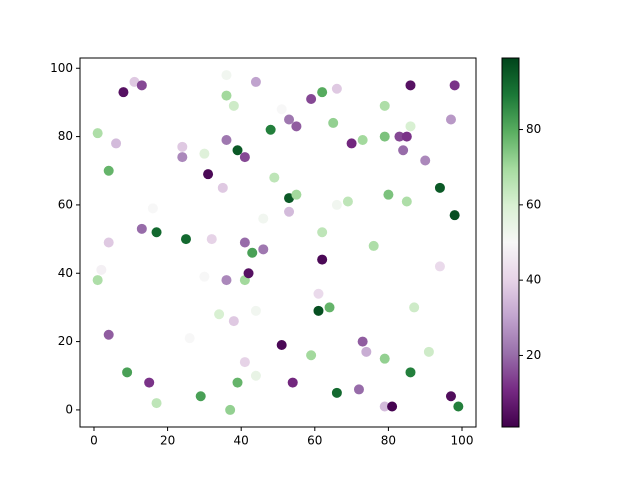  I want to click on y-tick-label: 80, so click(65, 136).